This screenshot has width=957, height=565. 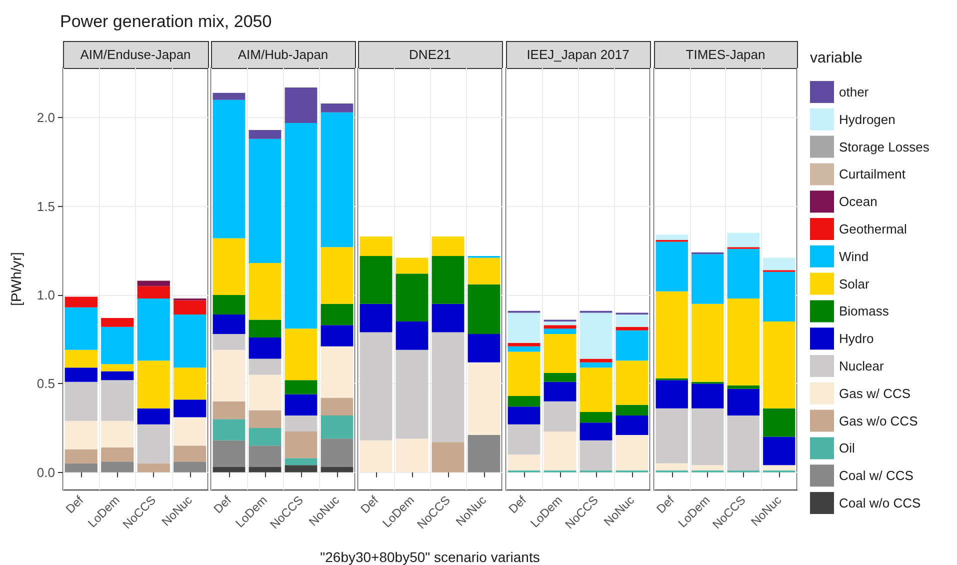 I want to click on legend-label: Ocean, so click(x=858, y=202).